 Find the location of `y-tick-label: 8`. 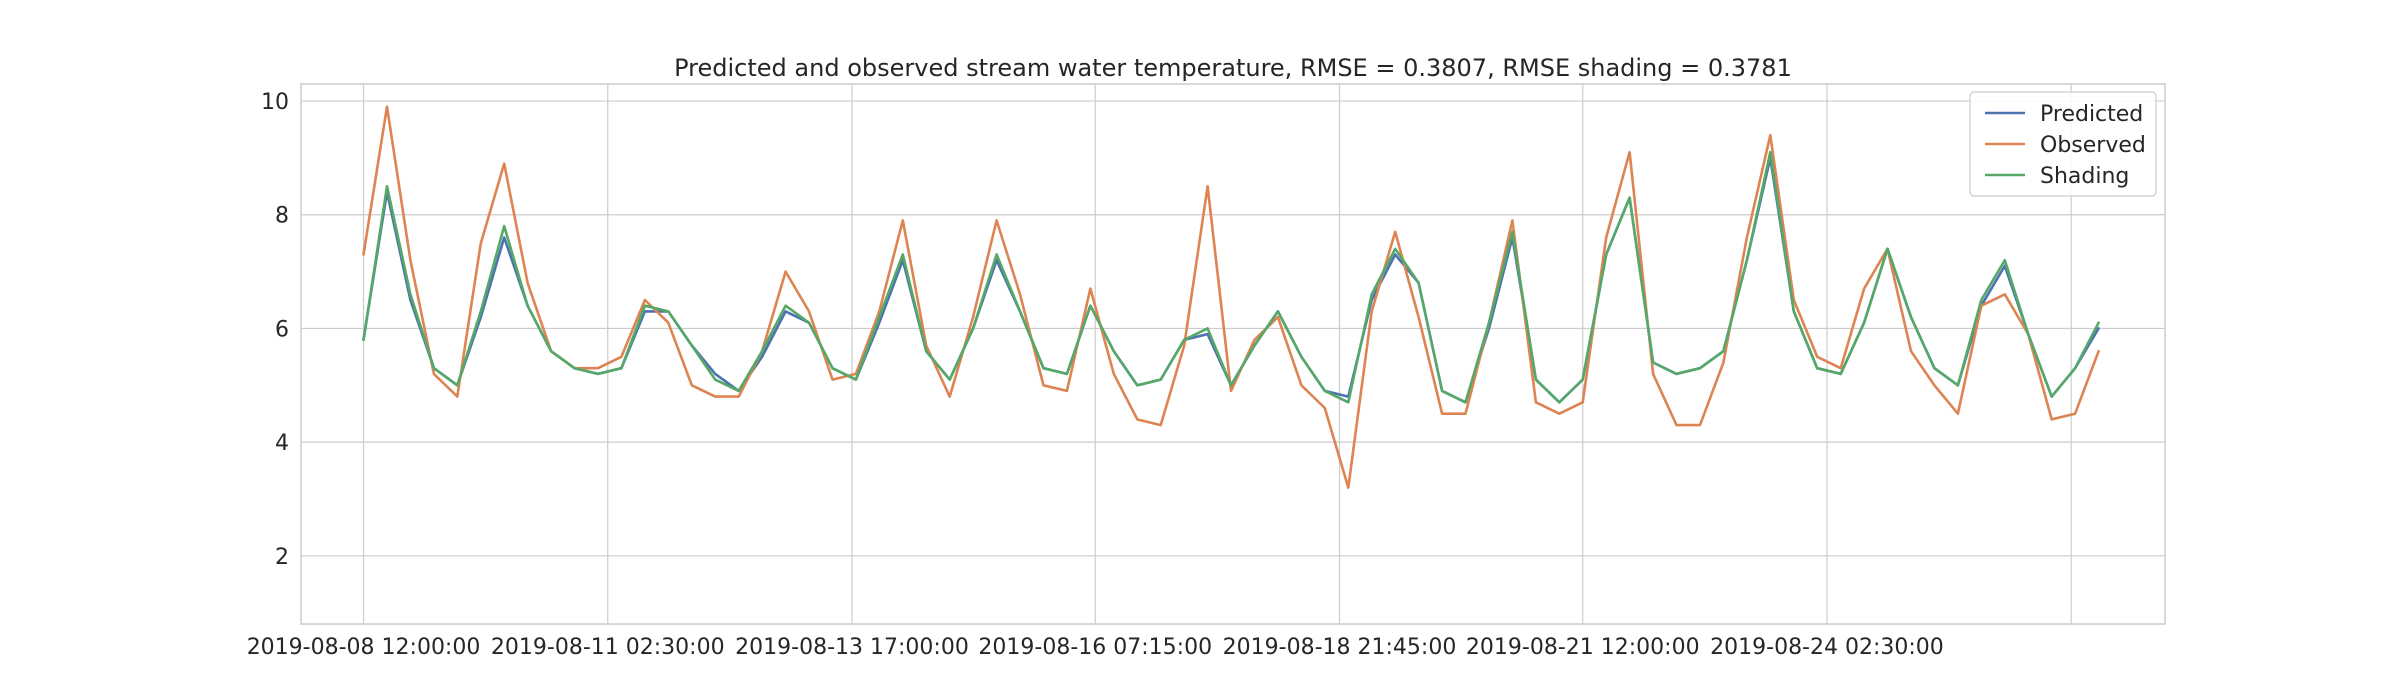

y-tick-label: 8 is located at coordinates (282, 216).